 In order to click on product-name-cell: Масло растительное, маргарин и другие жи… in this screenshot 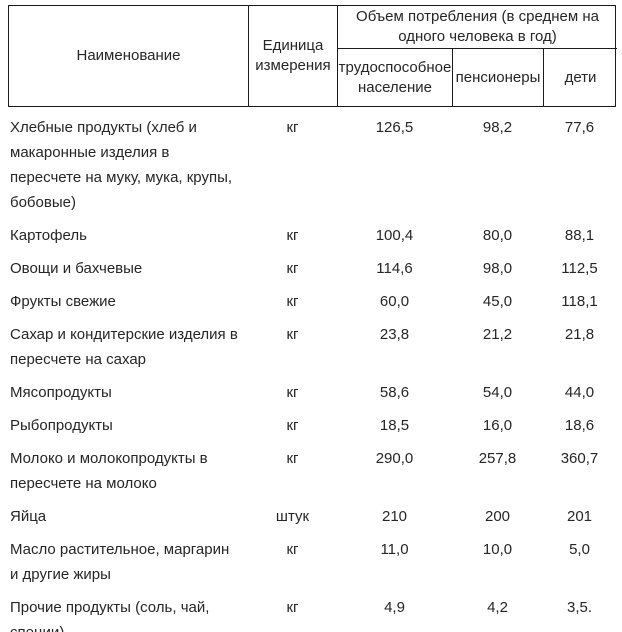, I will do `click(120, 562)`.